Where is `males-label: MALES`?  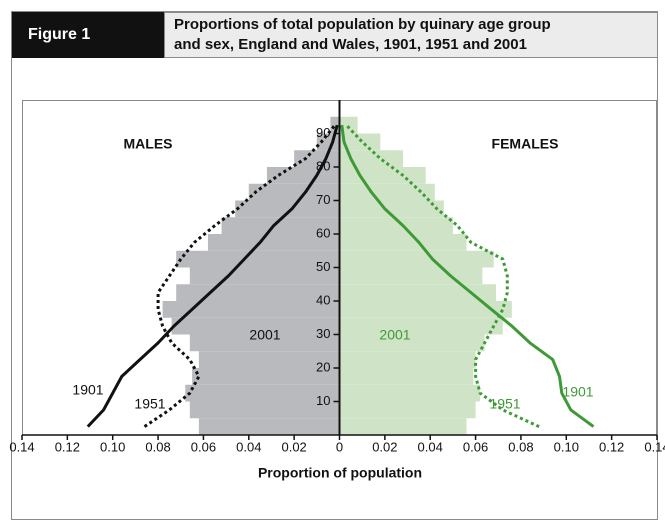
males-label: MALES is located at coordinates (148, 144).